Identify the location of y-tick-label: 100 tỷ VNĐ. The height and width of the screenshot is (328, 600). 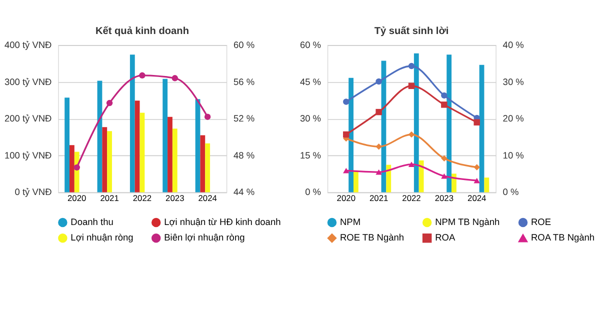
(28, 155).